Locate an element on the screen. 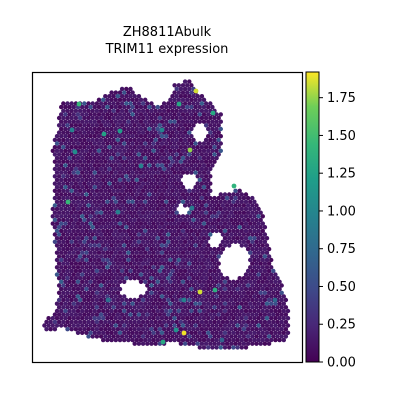 The width and height of the screenshot is (400, 400). colorbar-tick-label: 0.00 is located at coordinates (341, 363).